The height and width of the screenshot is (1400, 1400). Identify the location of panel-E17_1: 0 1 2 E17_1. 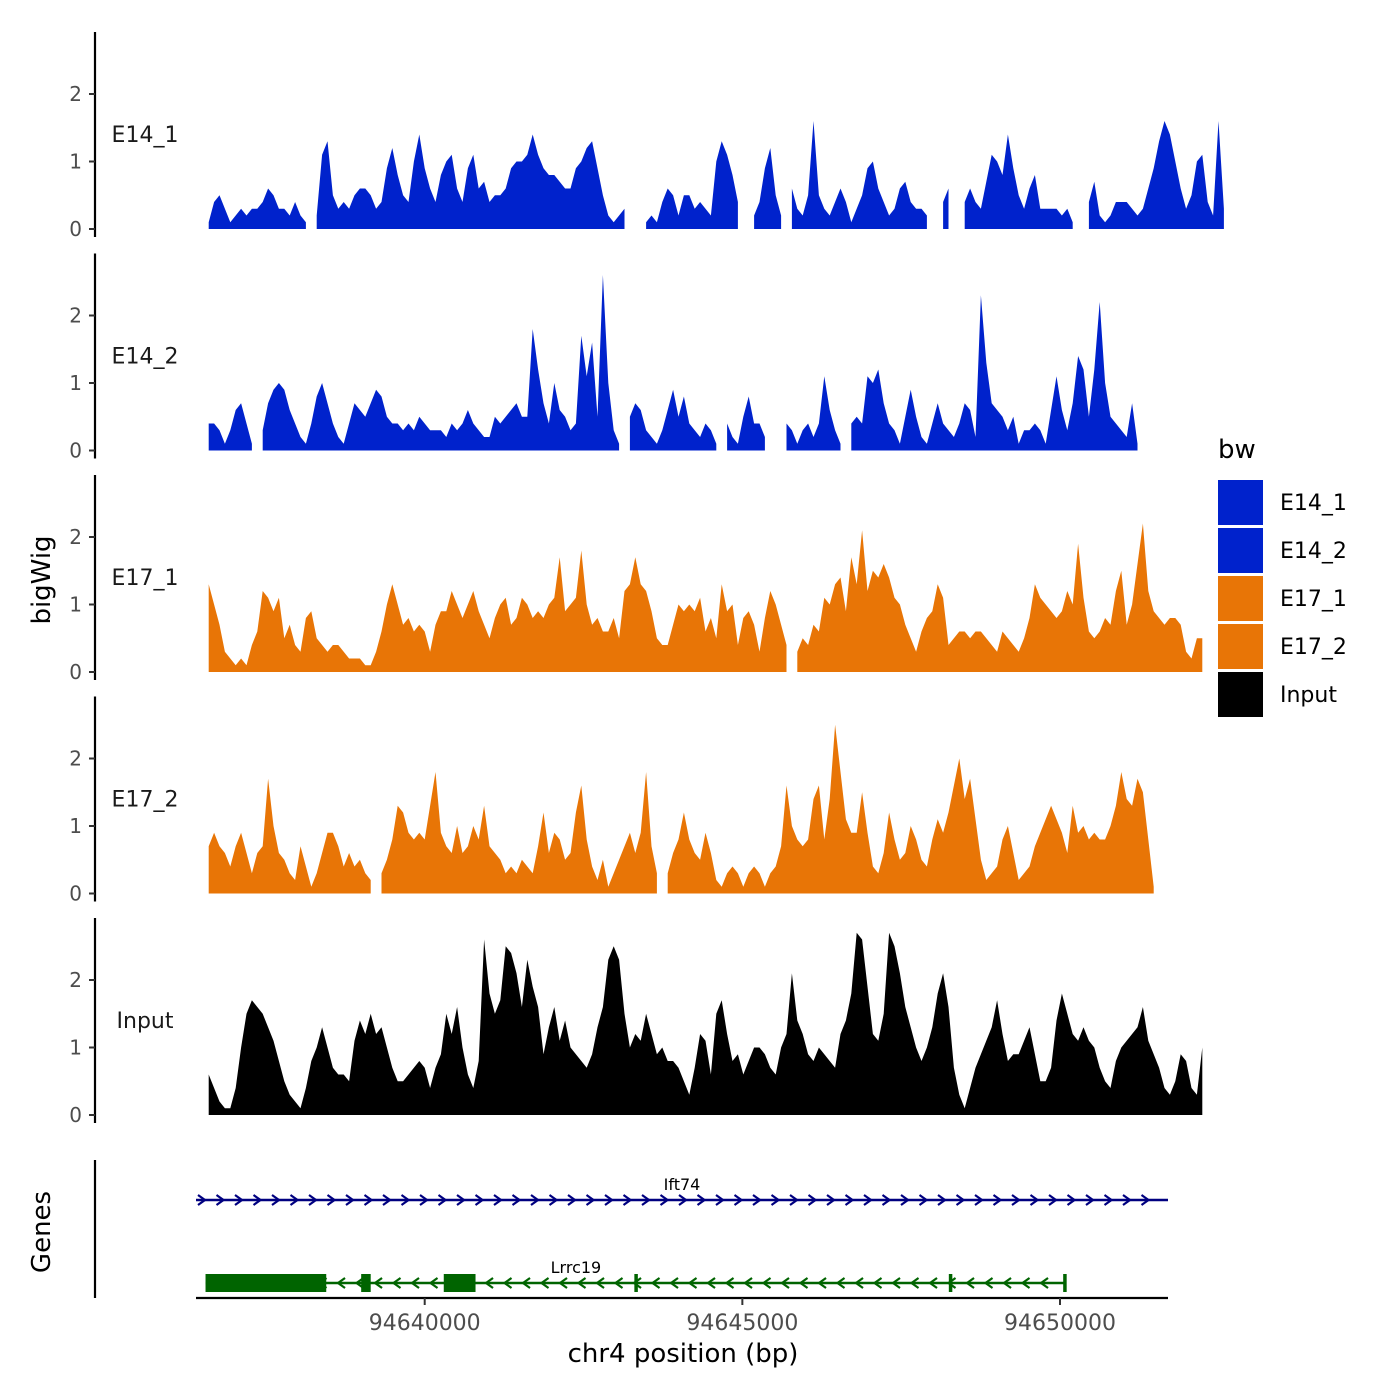
(636, 579).